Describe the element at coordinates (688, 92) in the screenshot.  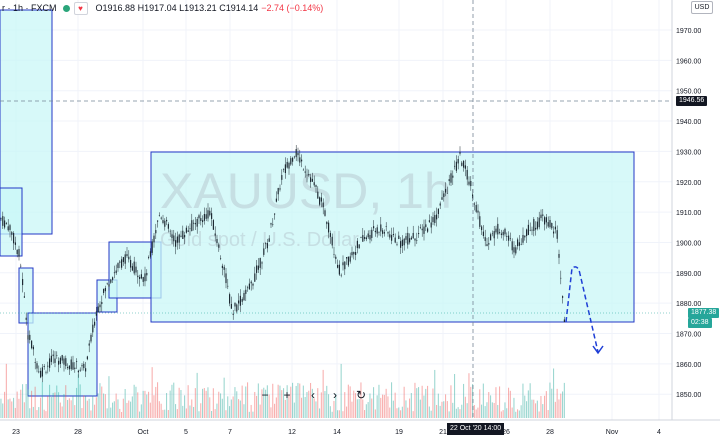
I see `price-tick-label: 1950.00` at that location.